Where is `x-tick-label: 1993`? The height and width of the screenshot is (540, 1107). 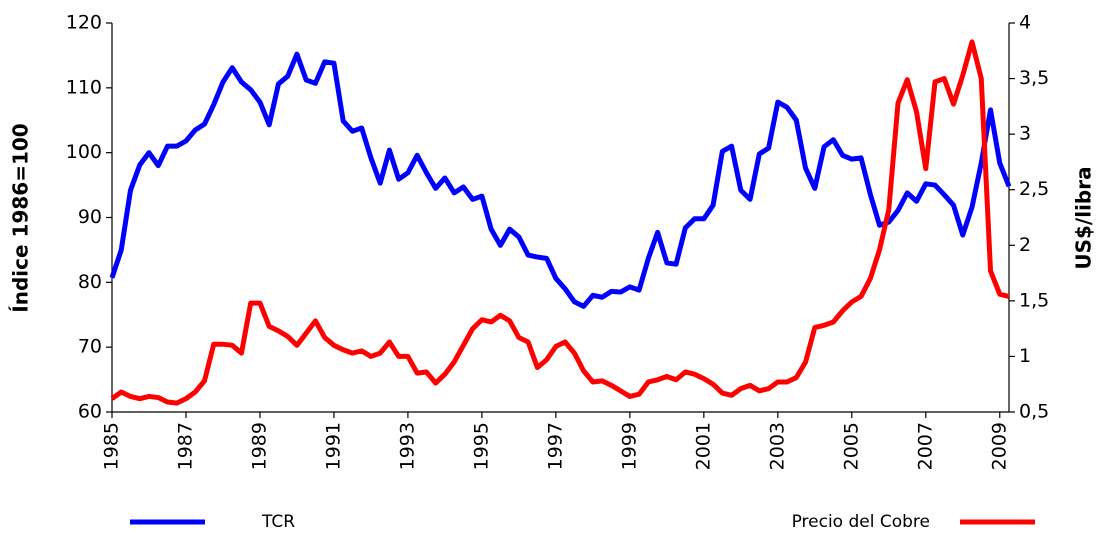 x-tick-label: 1993 is located at coordinates (407, 446).